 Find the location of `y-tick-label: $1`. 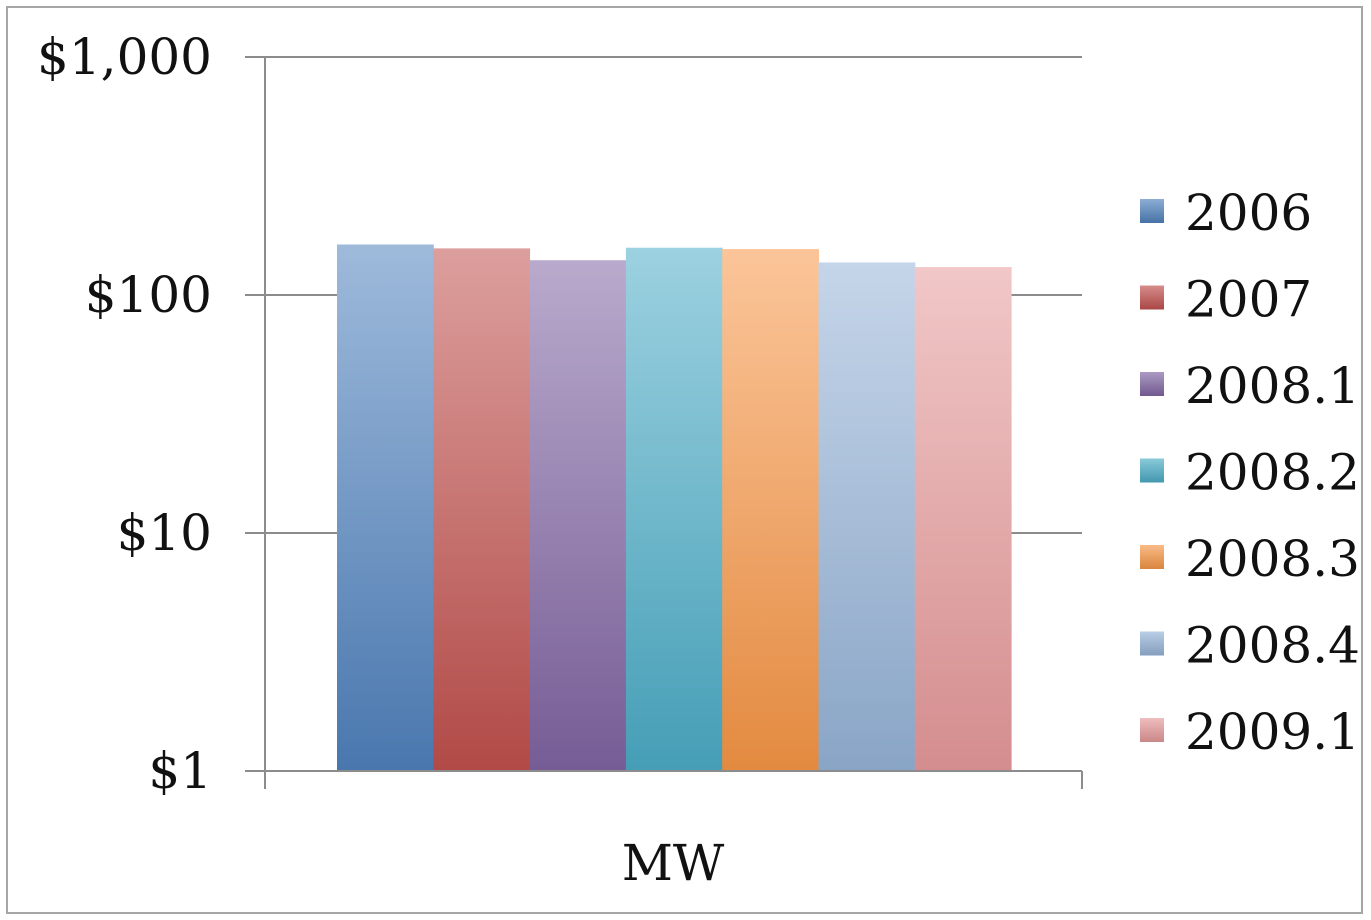

y-tick-label: $1 is located at coordinates (180, 771).